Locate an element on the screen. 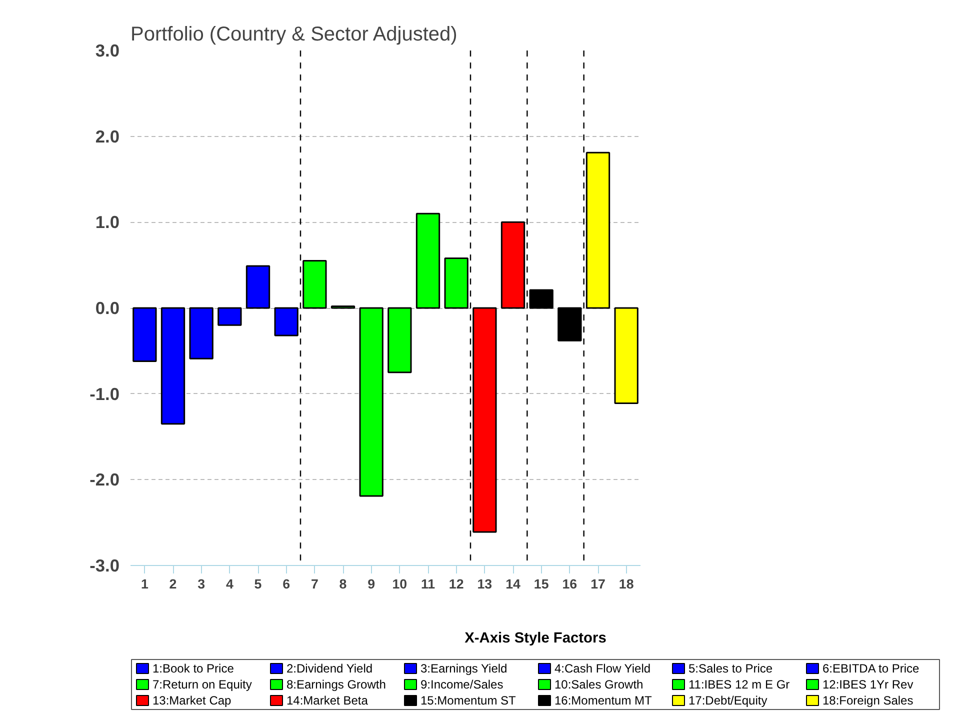  x-tick-label: 8 is located at coordinates (343, 584).